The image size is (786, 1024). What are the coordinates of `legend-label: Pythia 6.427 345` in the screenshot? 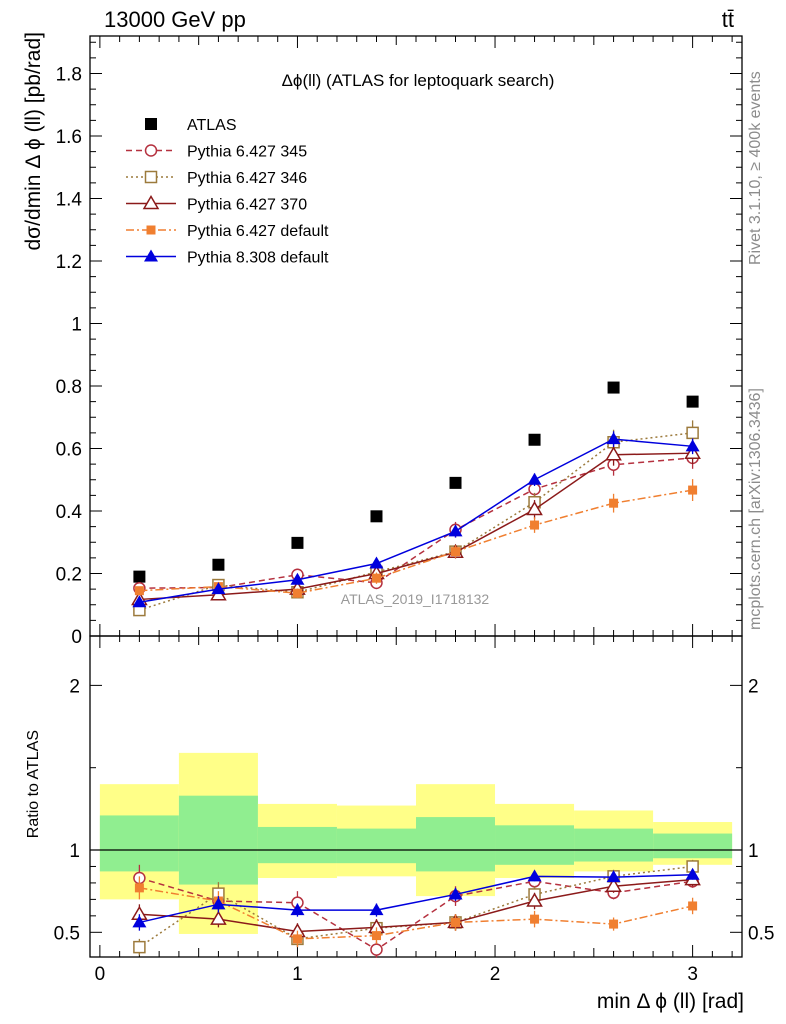 It's located at (247, 152).